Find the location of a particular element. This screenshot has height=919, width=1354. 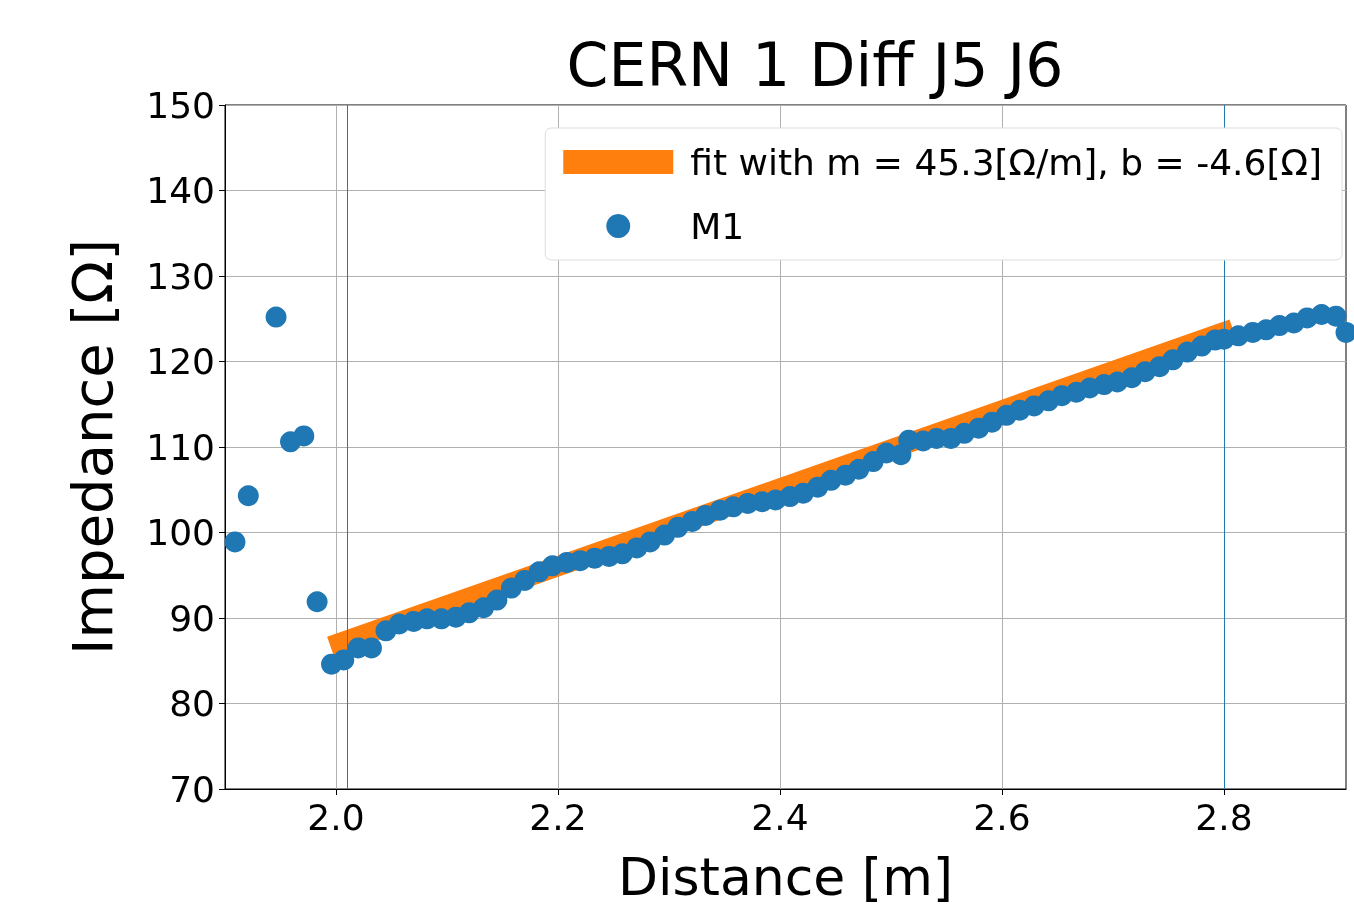

legend-label: fit with m = 45.3[Ω/m], b = -4.6[Ω] is located at coordinates (1006, 162).